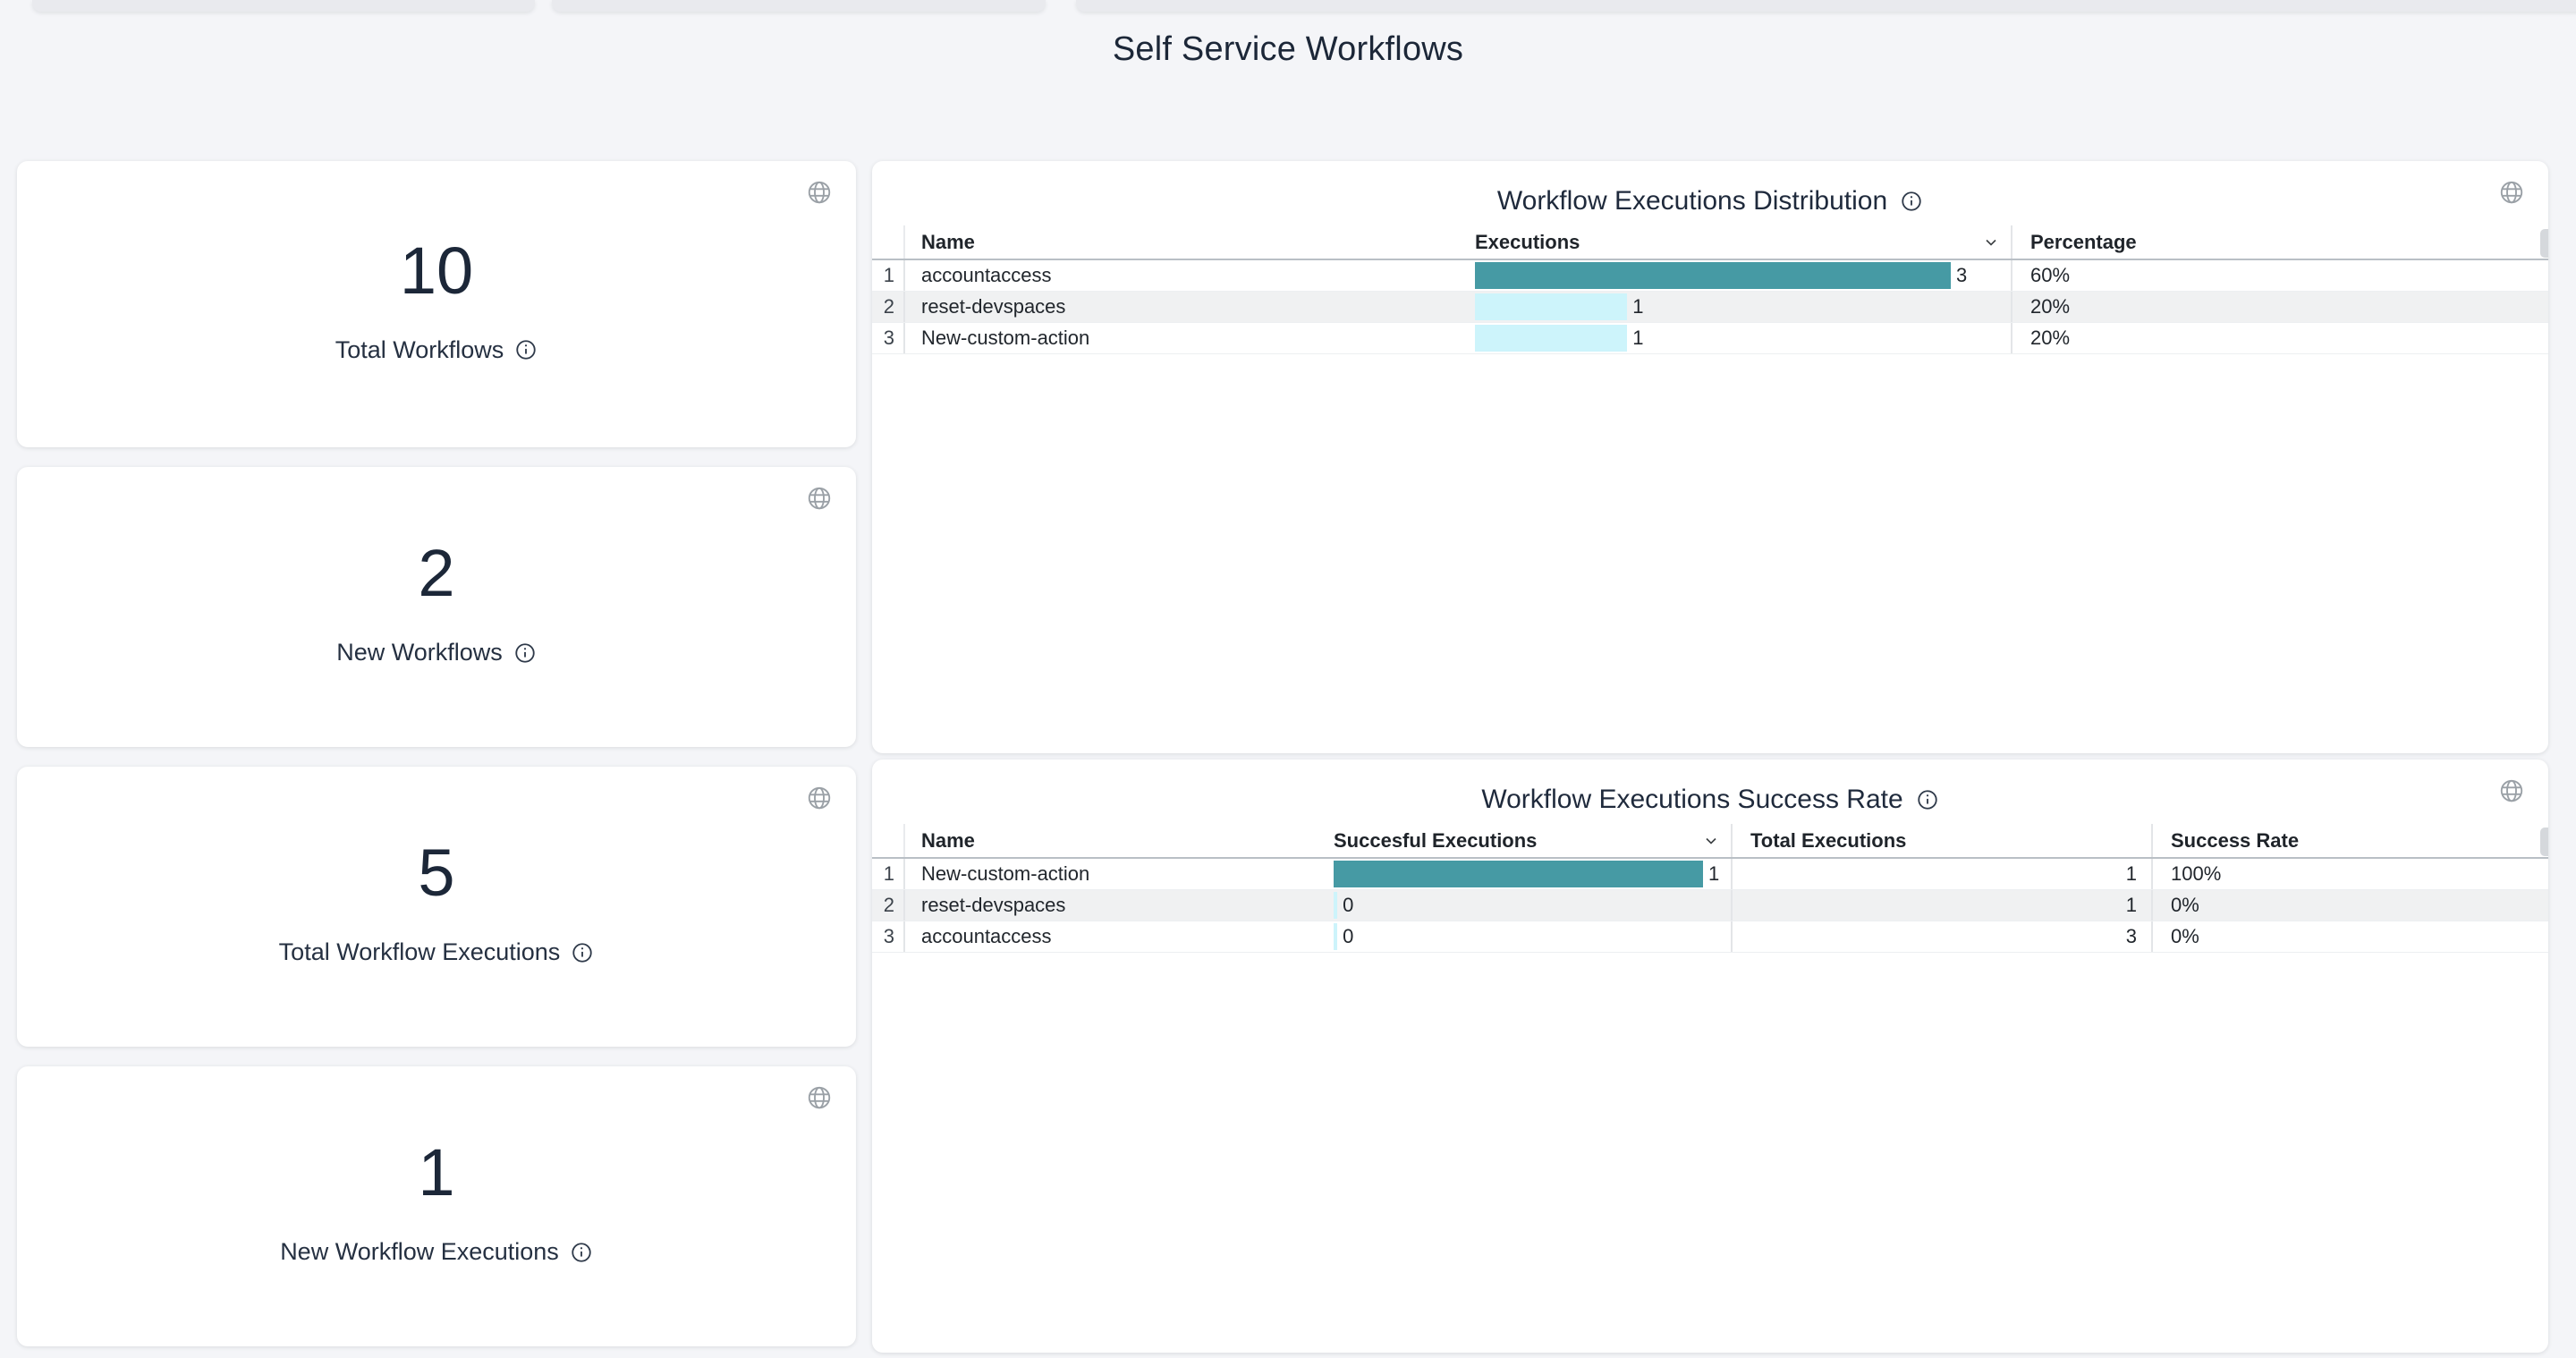 The width and height of the screenshot is (2576, 1358). What do you see at coordinates (1348, 936) in the screenshot?
I see `bar-value: 0` at bounding box center [1348, 936].